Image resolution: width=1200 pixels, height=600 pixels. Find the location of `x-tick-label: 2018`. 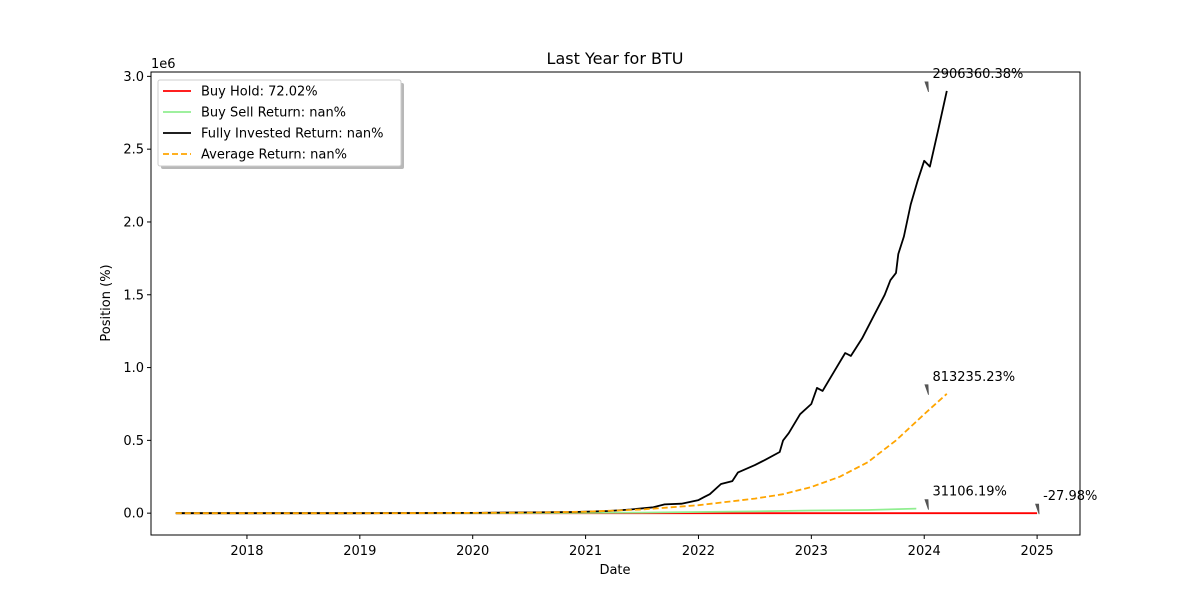

x-tick-label: 2018 is located at coordinates (246, 551).